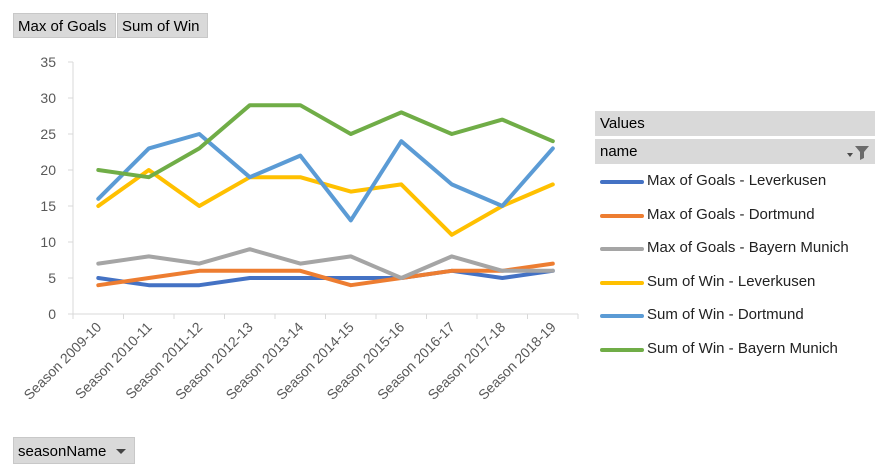 The width and height of the screenshot is (886, 472). I want to click on y-tick-label: 15, so click(48, 206).